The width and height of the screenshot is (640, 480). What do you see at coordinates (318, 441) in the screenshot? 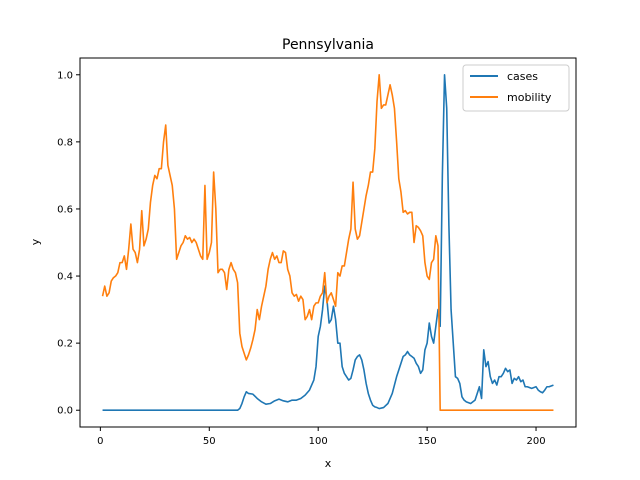
I see `x-tick-label: 100` at bounding box center [318, 441].